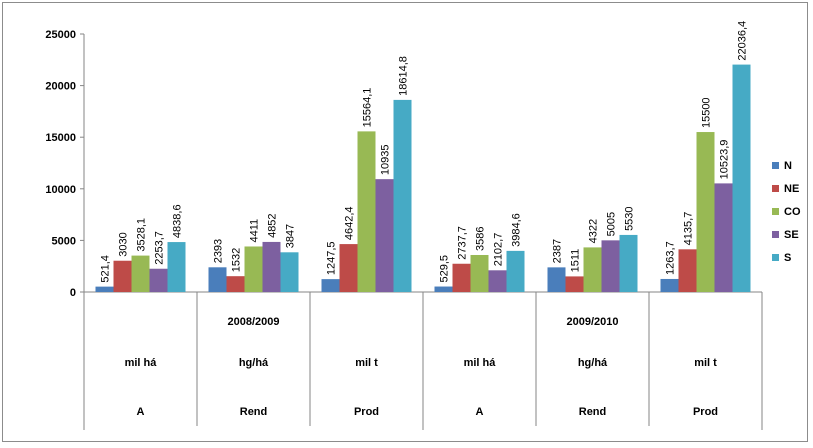  I want to click on data-label: 2393, so click(219, 251).